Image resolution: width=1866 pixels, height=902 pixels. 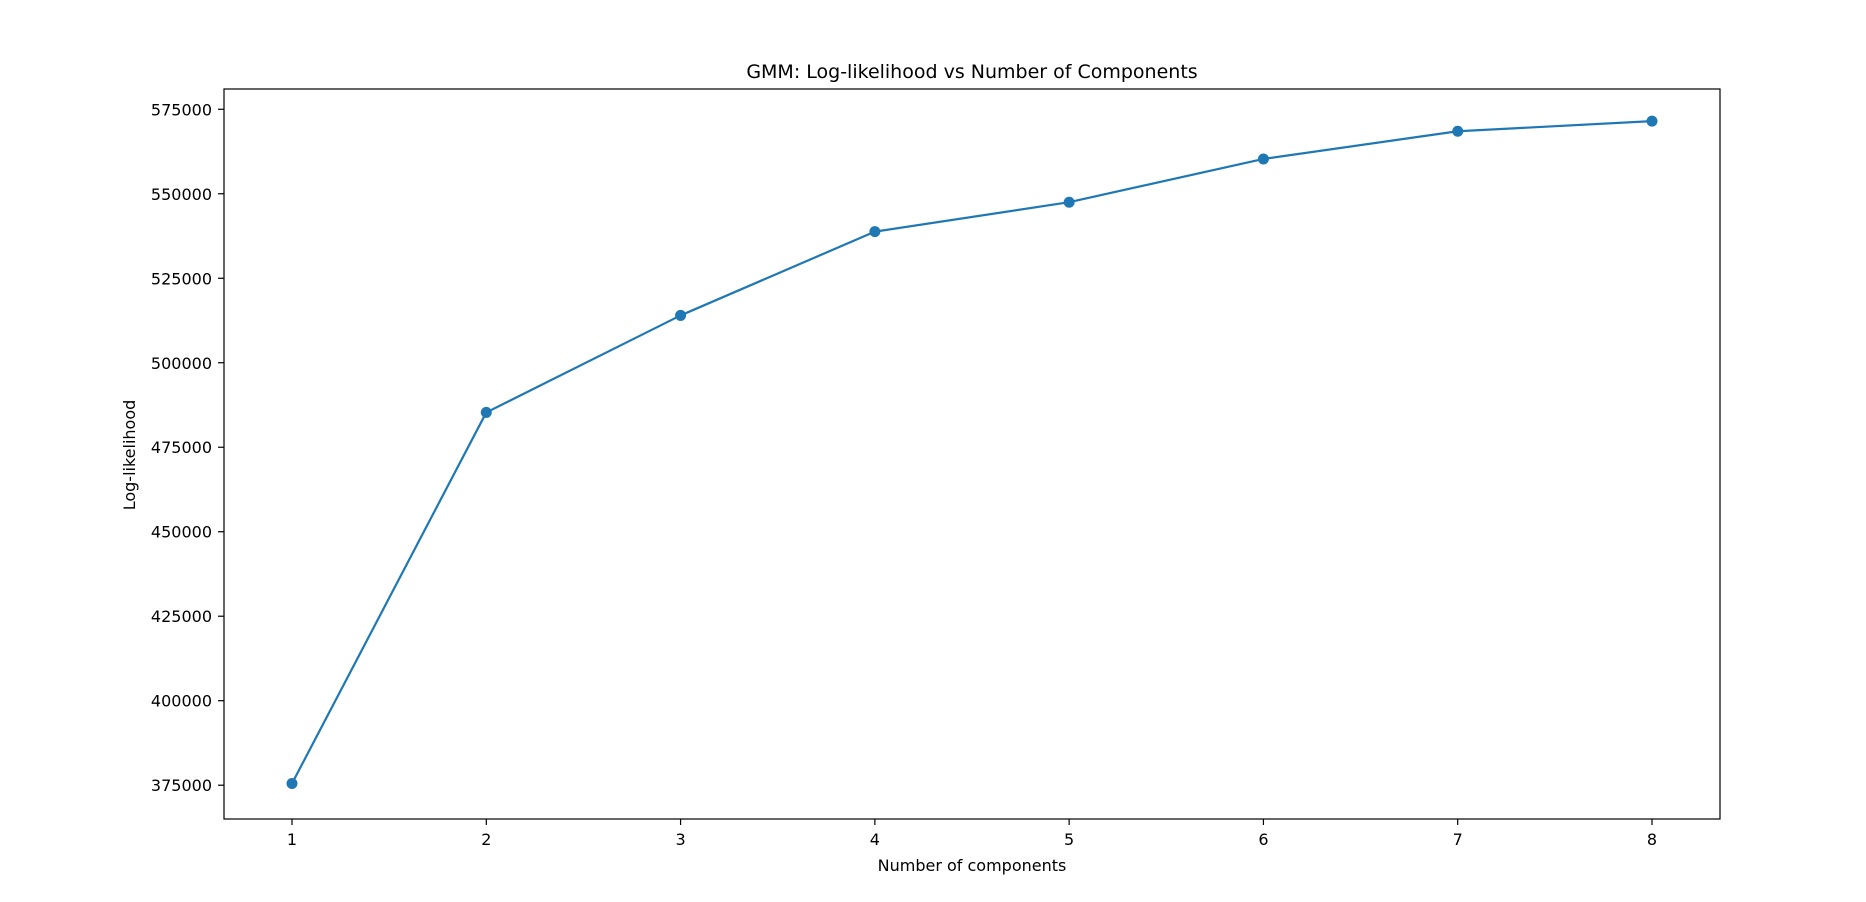 I want to click on x-tick-label: 7, so click(x=1458, y=839).